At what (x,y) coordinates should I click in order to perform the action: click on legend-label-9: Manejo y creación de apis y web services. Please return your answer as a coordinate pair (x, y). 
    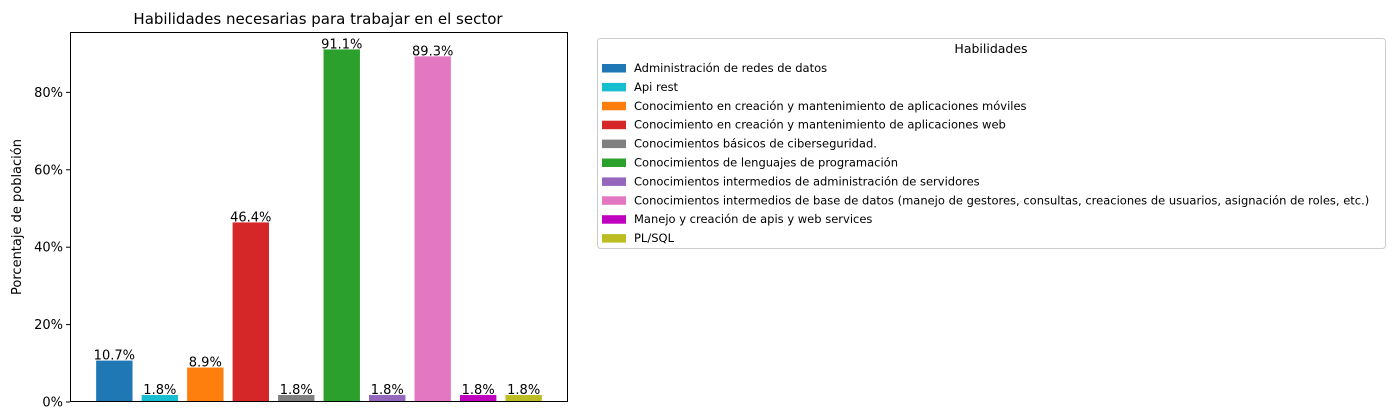
    Looking at the image, I should click on (753, 219).